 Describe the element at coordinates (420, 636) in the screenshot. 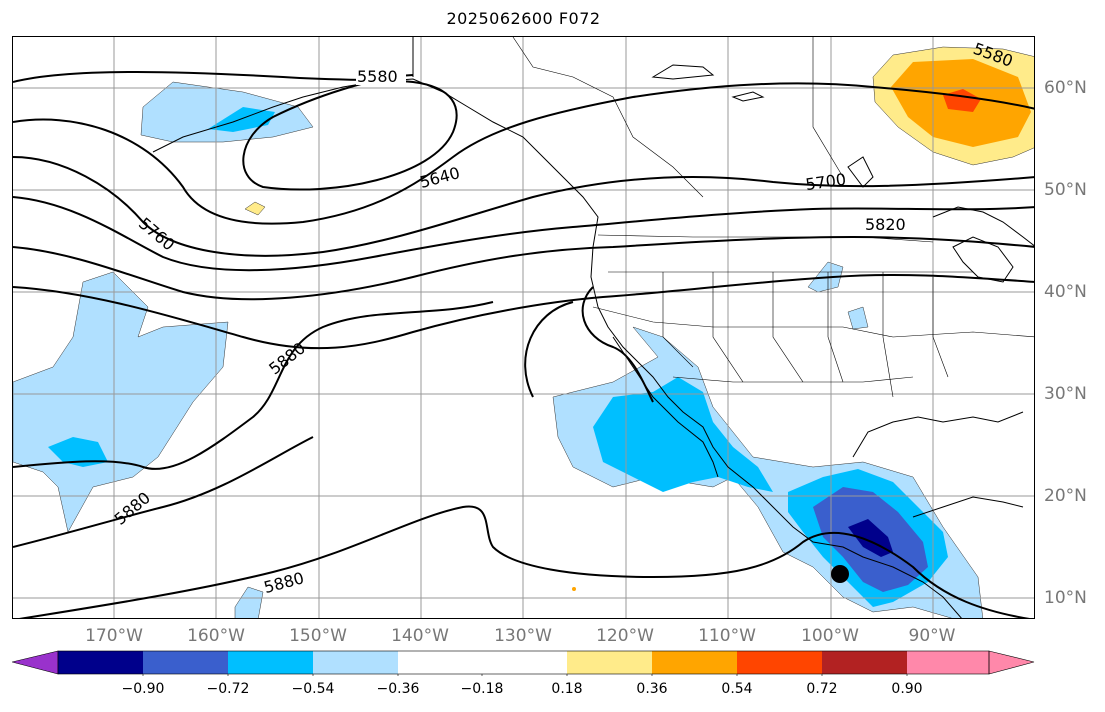

I see `lon-label: 140°W` at that location.